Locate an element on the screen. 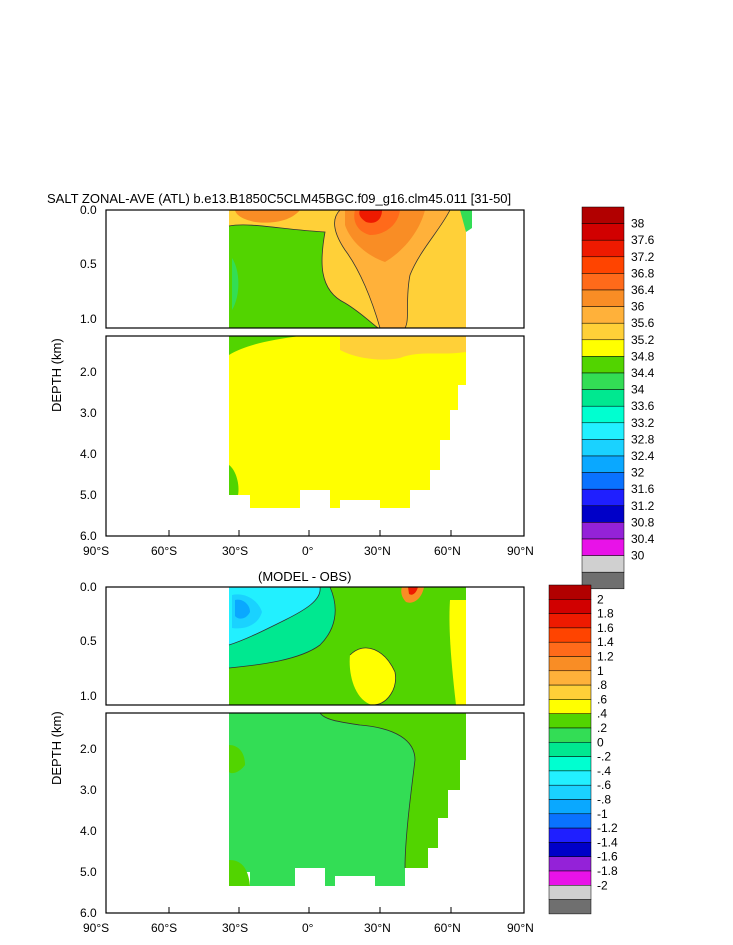 Image resolution: width=733 pixels, height=945 pixels. panel-2-x-axis: 90°S 60°S 30°S 0° 30°N 60°N 90°N is located at coordinates (308, 921).